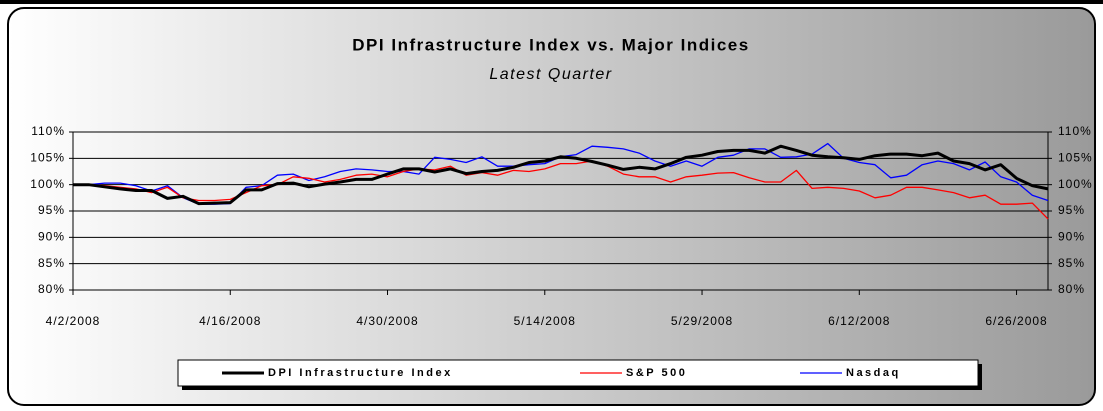  What do you see at coordinates (51, 237) in the screenshot?
I see `y-tick-label: 90%` at bounding box center [51, 237].